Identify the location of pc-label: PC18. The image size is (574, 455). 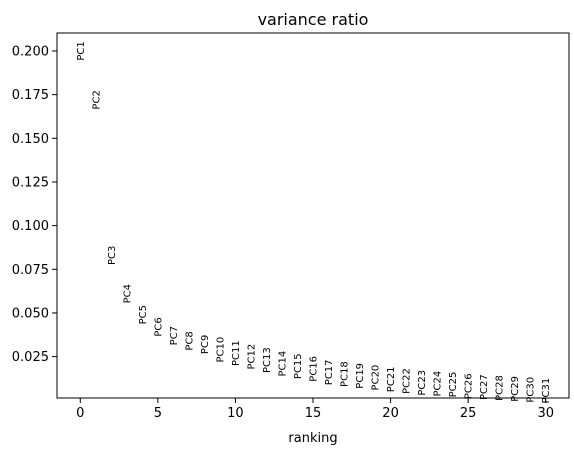
(345, 374).